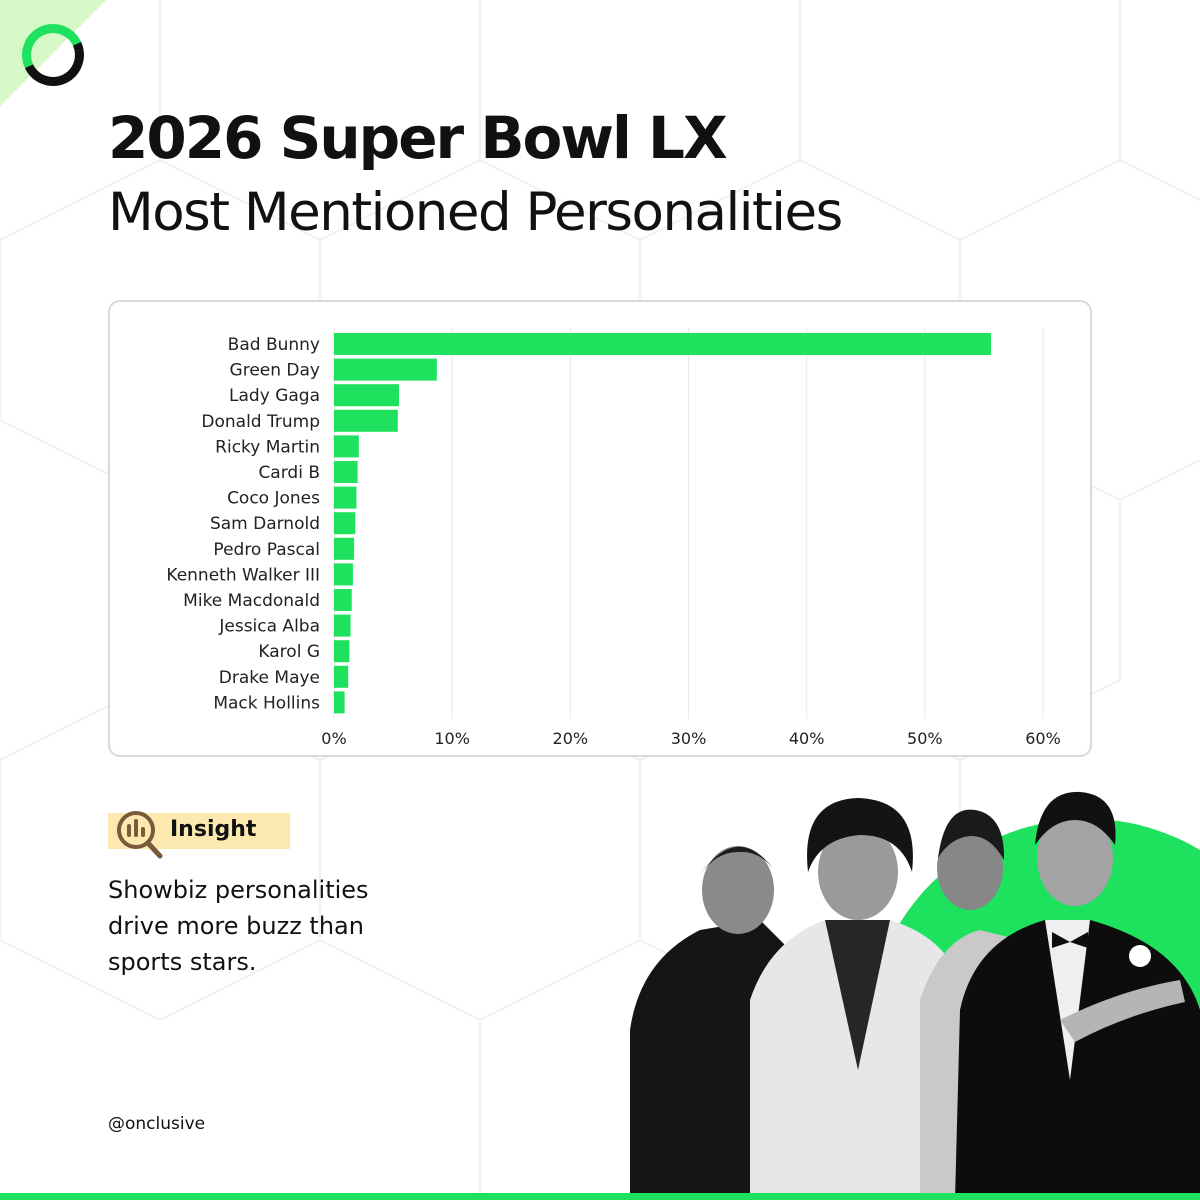 The image size is (1200, 1200). Describe the element at coordinates (289, 473) in the screenshot. I see `bar-category-label: Cardi B` at that location.